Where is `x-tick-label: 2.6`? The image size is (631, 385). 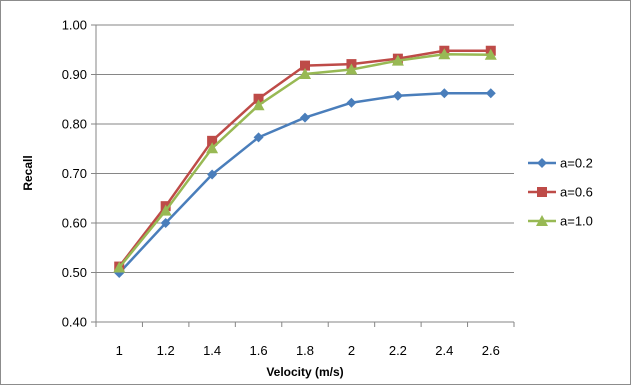 x-tick-label: 2.6 is located at coordinates (491, 350).